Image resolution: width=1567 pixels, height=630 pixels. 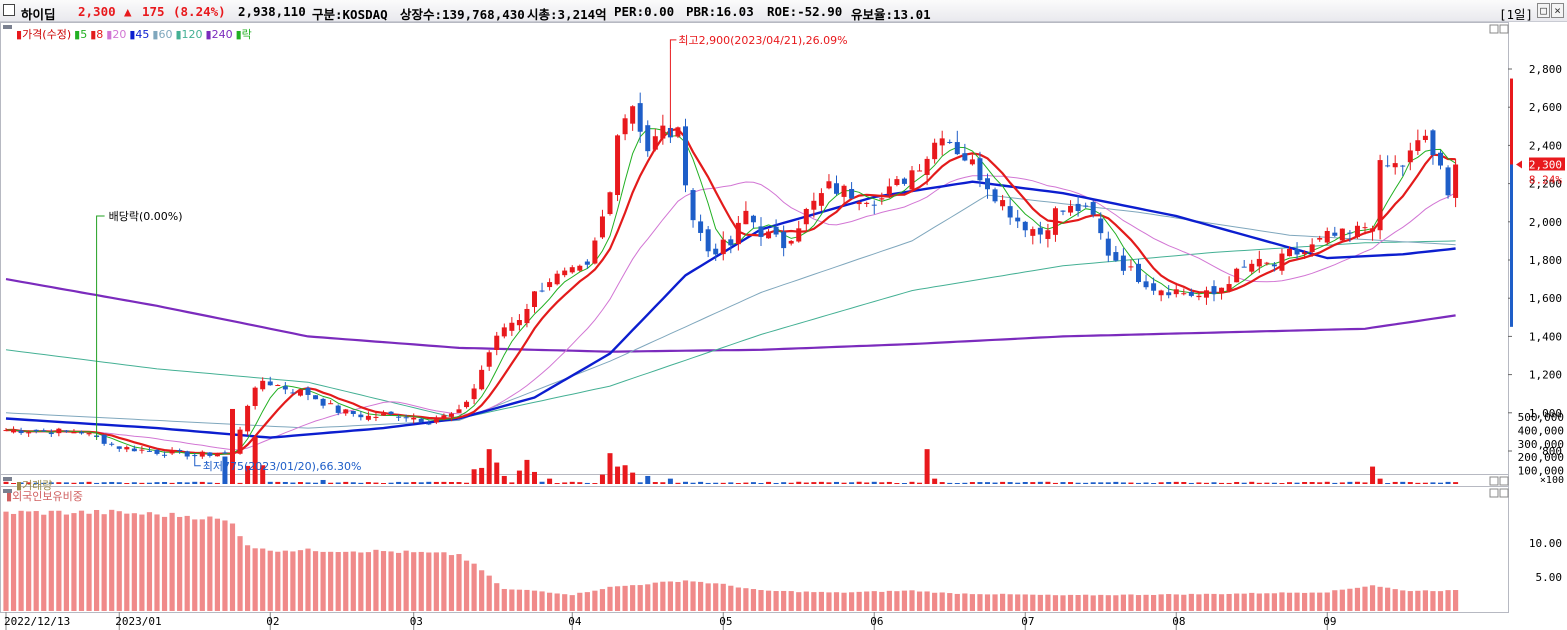 I want to click on legend-item: ▮5, so click(x=80, y=34).